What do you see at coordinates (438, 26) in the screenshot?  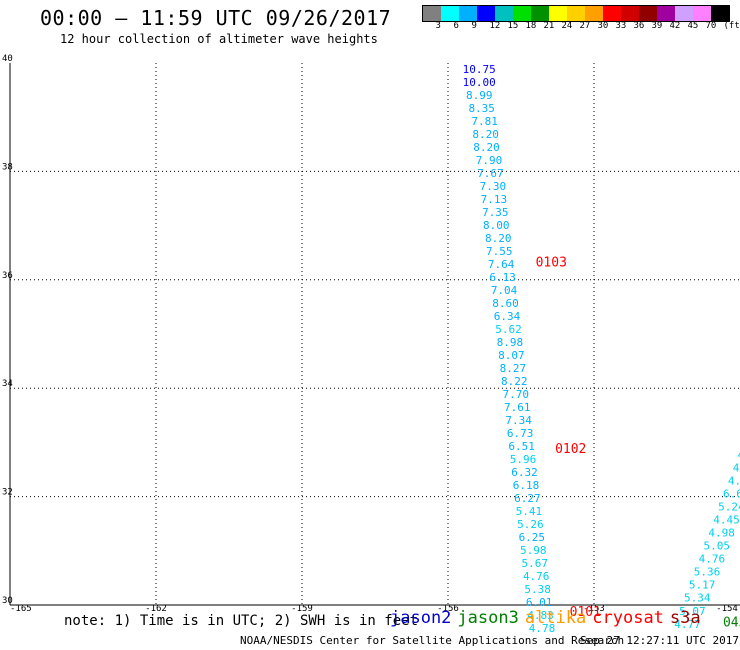 I see `color-scale-label: 3` at bounding box center [438, 26].